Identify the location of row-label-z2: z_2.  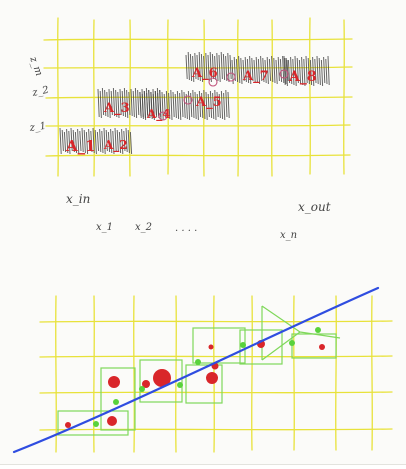
(40, 92).